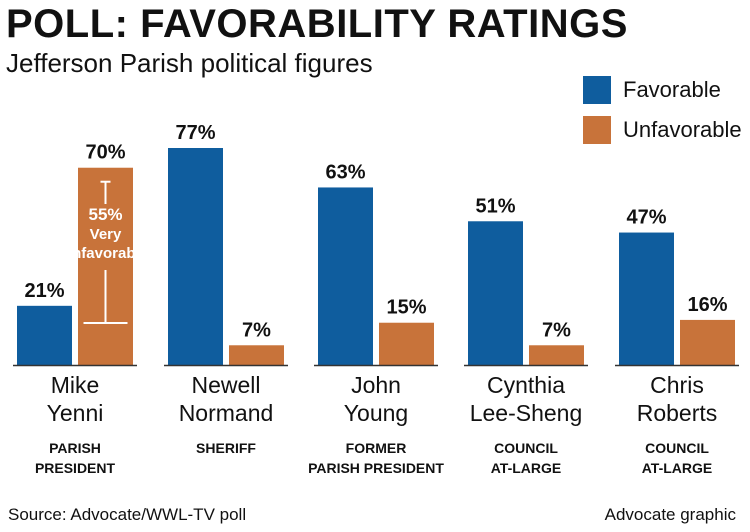 The height and width of the screenshot is (532, 750). What do you see at coordinates (646, 218) in the screenshot?
I see `data-label: 47%` at bounding box center [646, 218].